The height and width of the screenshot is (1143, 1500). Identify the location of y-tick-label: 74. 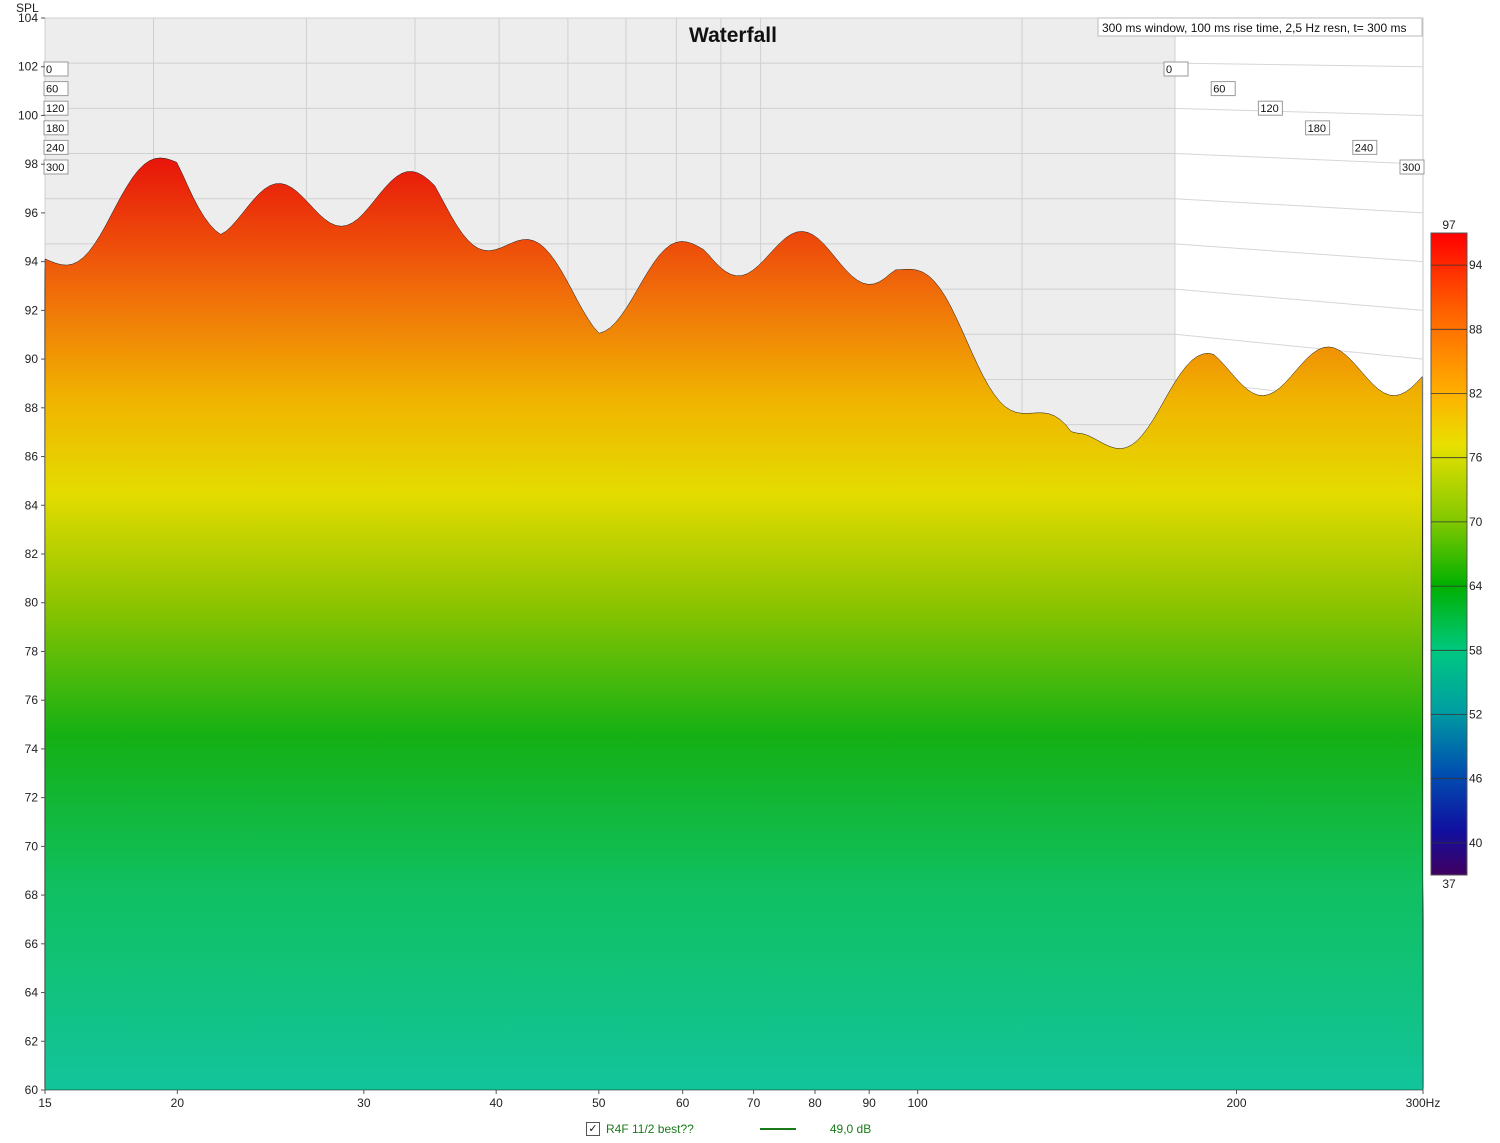
(32, 749).